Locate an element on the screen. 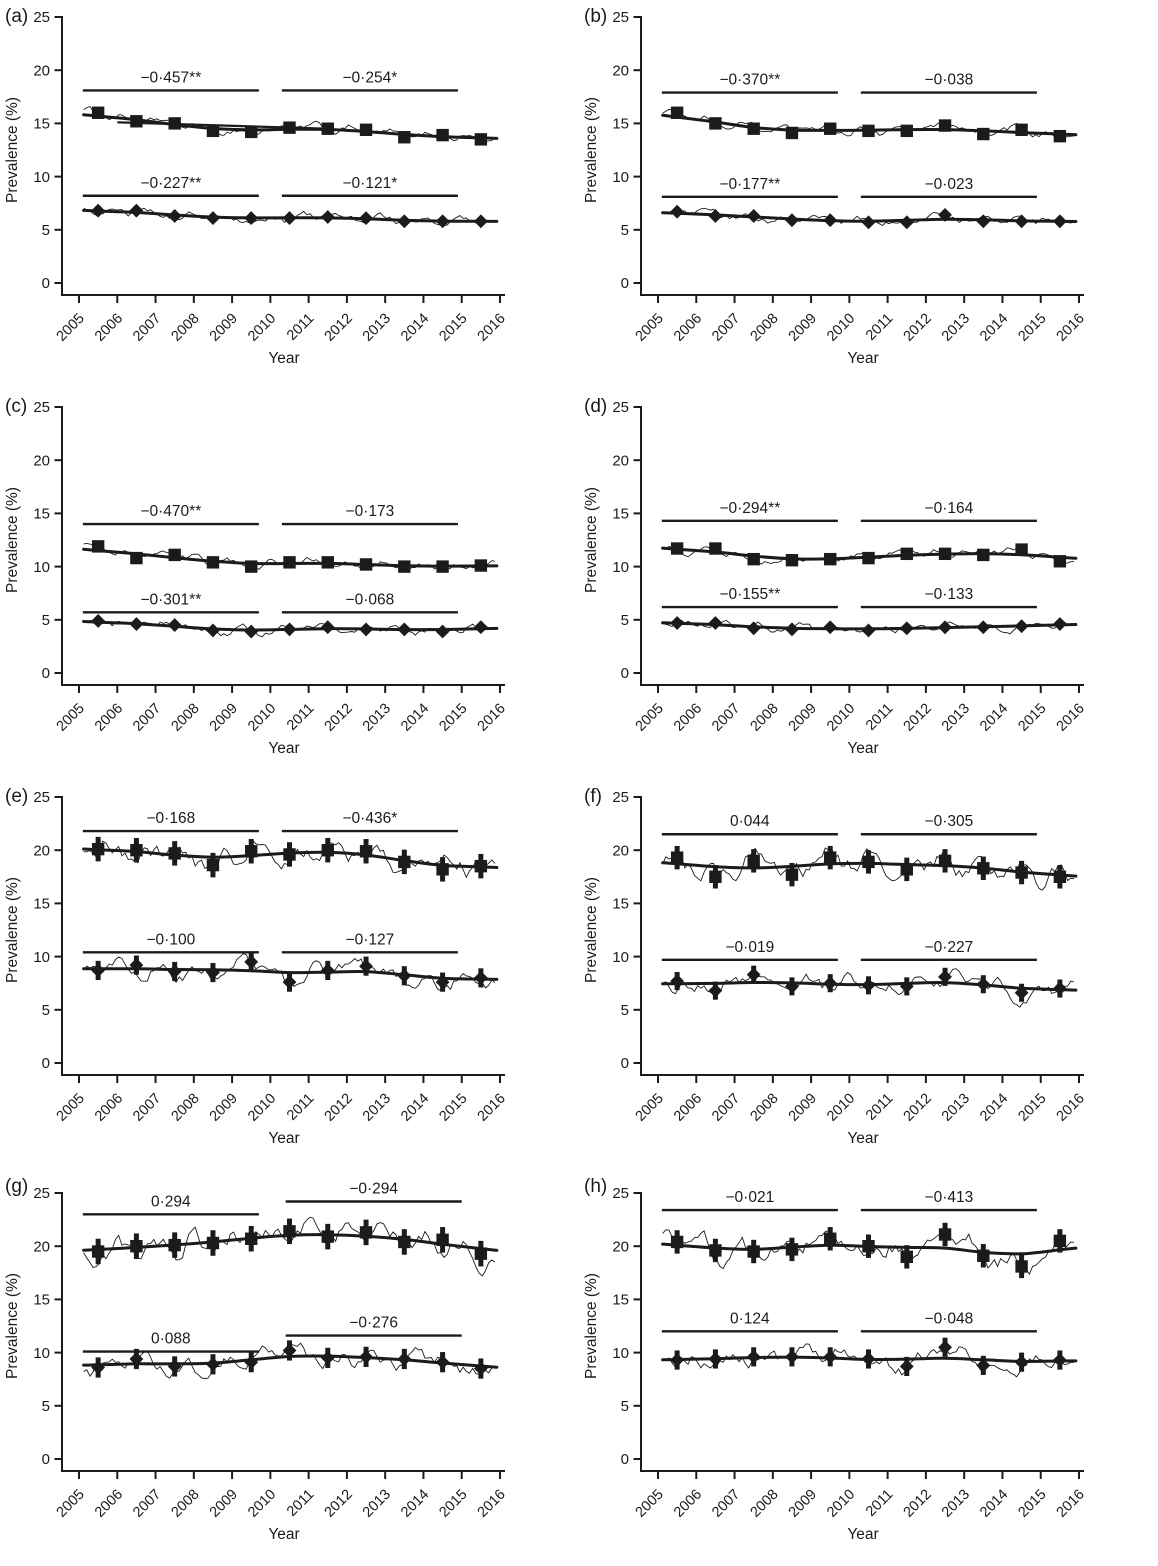  svg-text: −0·370** is located at coordinates (749, 80).